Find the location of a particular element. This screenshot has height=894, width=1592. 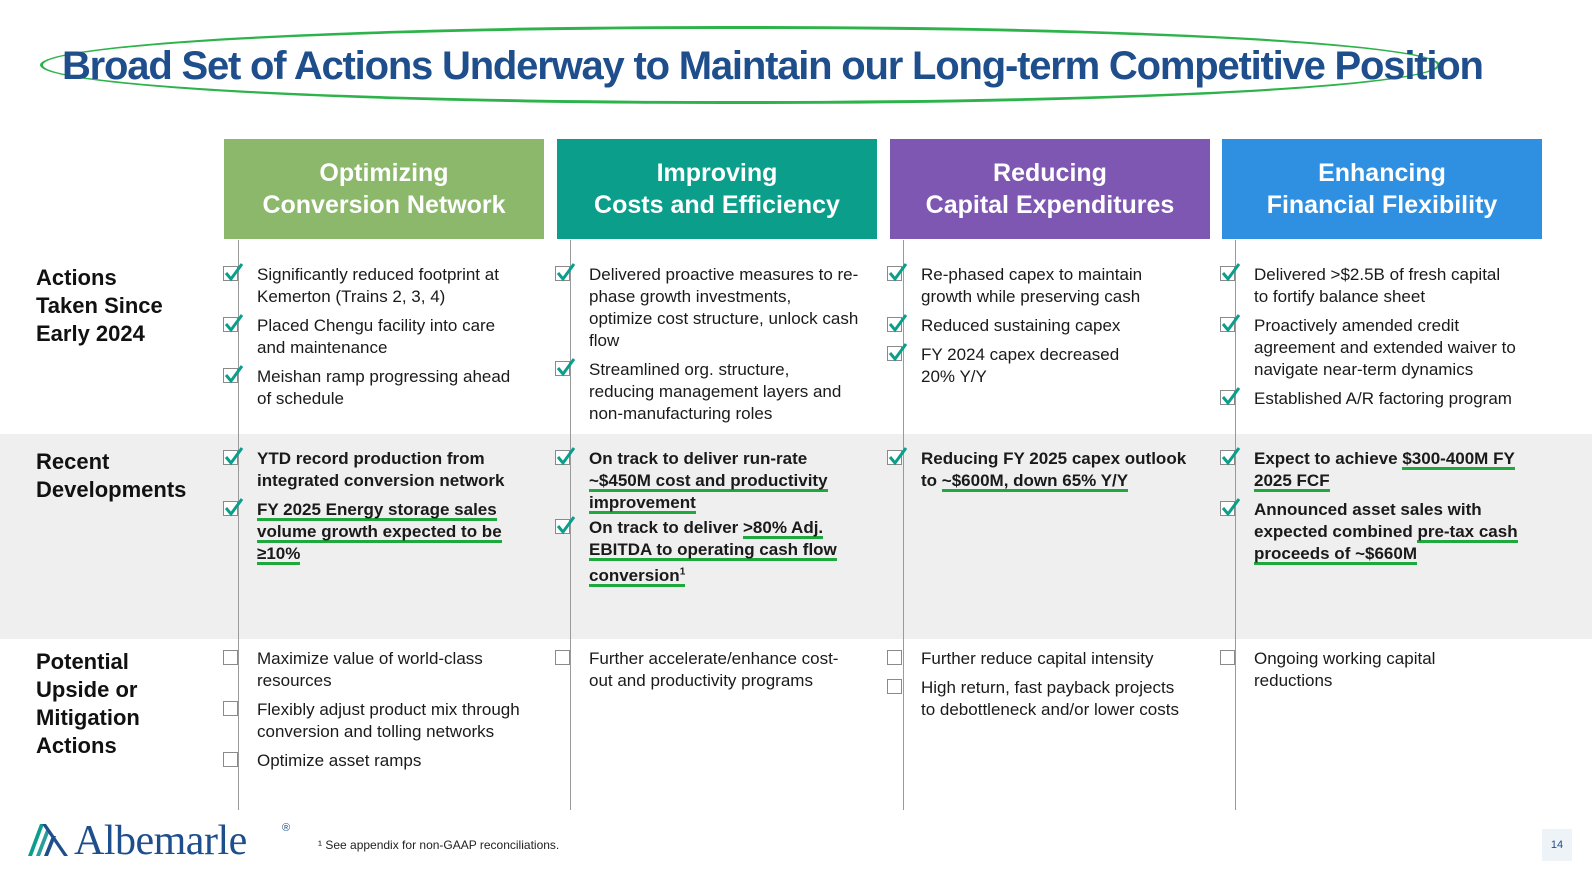

highlighted-text: ~$450M cost and productivity is located at coordinates (708, 481).